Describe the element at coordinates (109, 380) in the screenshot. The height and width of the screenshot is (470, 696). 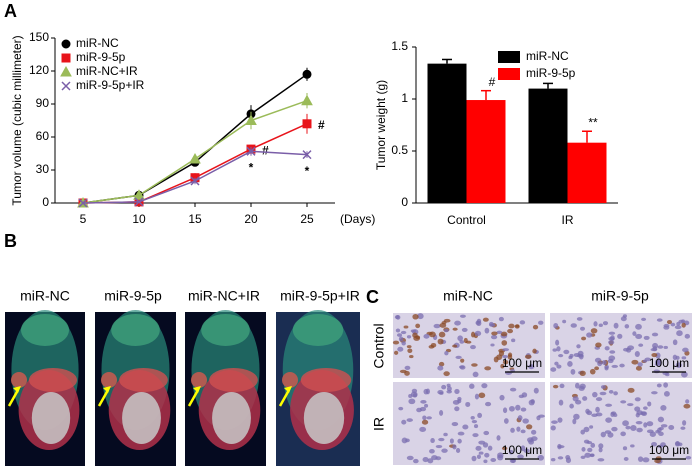
I see `tumor` at that location.